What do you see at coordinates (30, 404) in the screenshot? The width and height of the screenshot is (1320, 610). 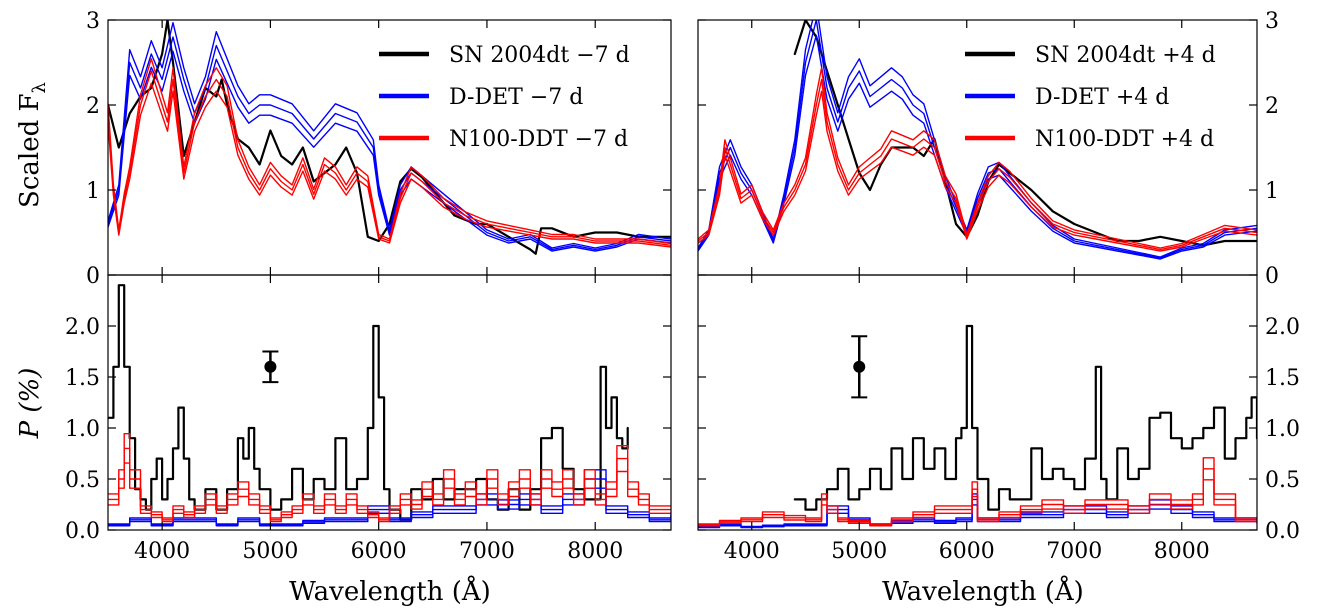 I see `y-axis-title-polarization: P (%)` at bounding box center [30, 404].